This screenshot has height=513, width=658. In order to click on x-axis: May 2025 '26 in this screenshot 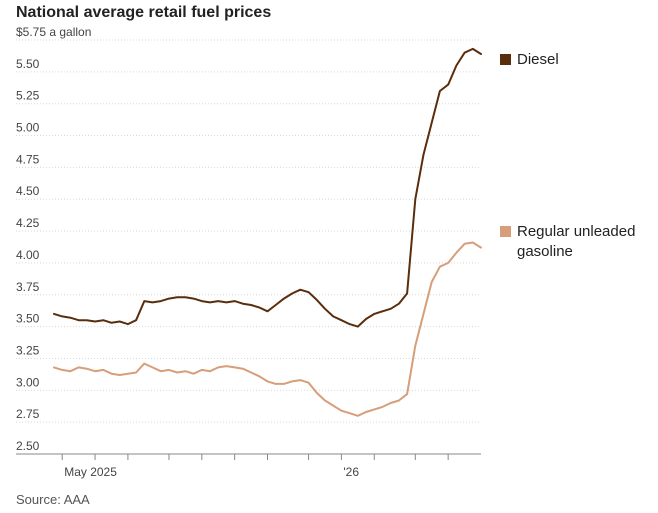, I will do `click(255, 466)`.